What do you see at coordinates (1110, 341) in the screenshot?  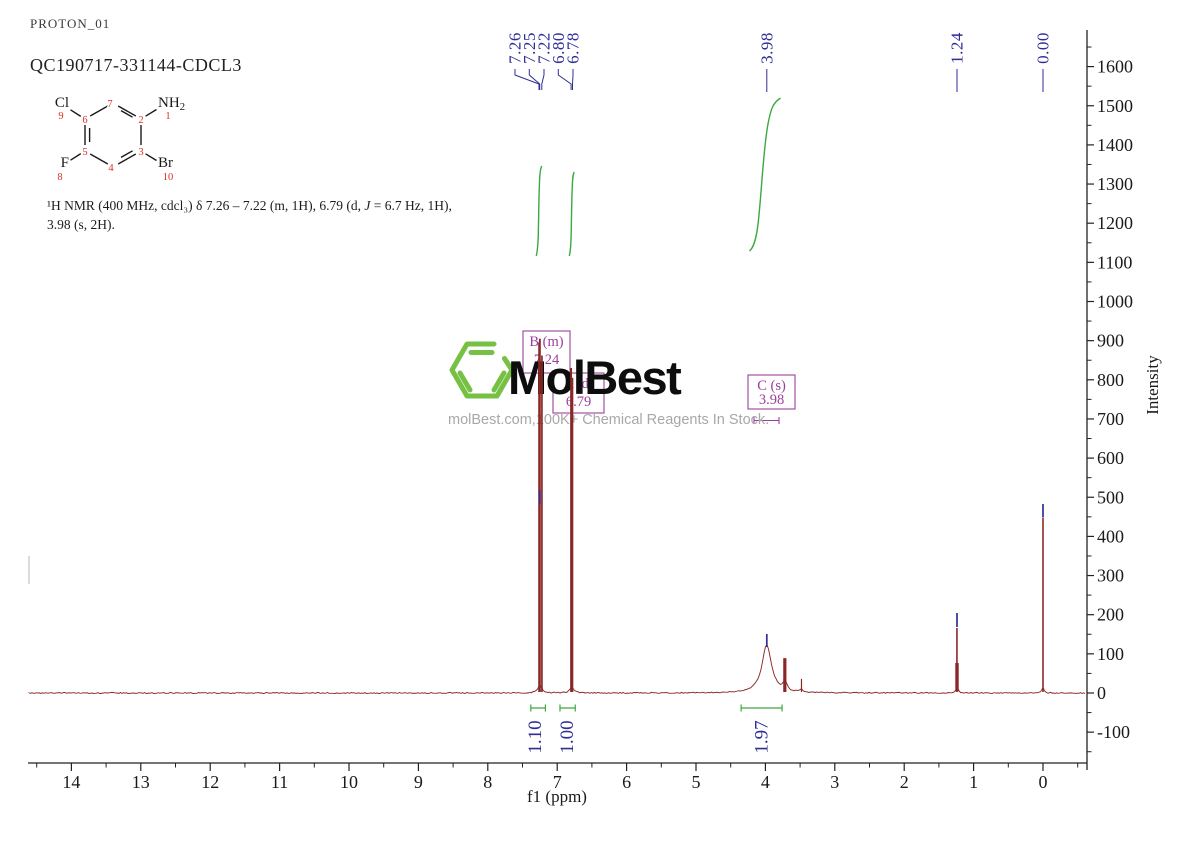 I see `y-tick-label: 900` at bounding box center [1110, 341].